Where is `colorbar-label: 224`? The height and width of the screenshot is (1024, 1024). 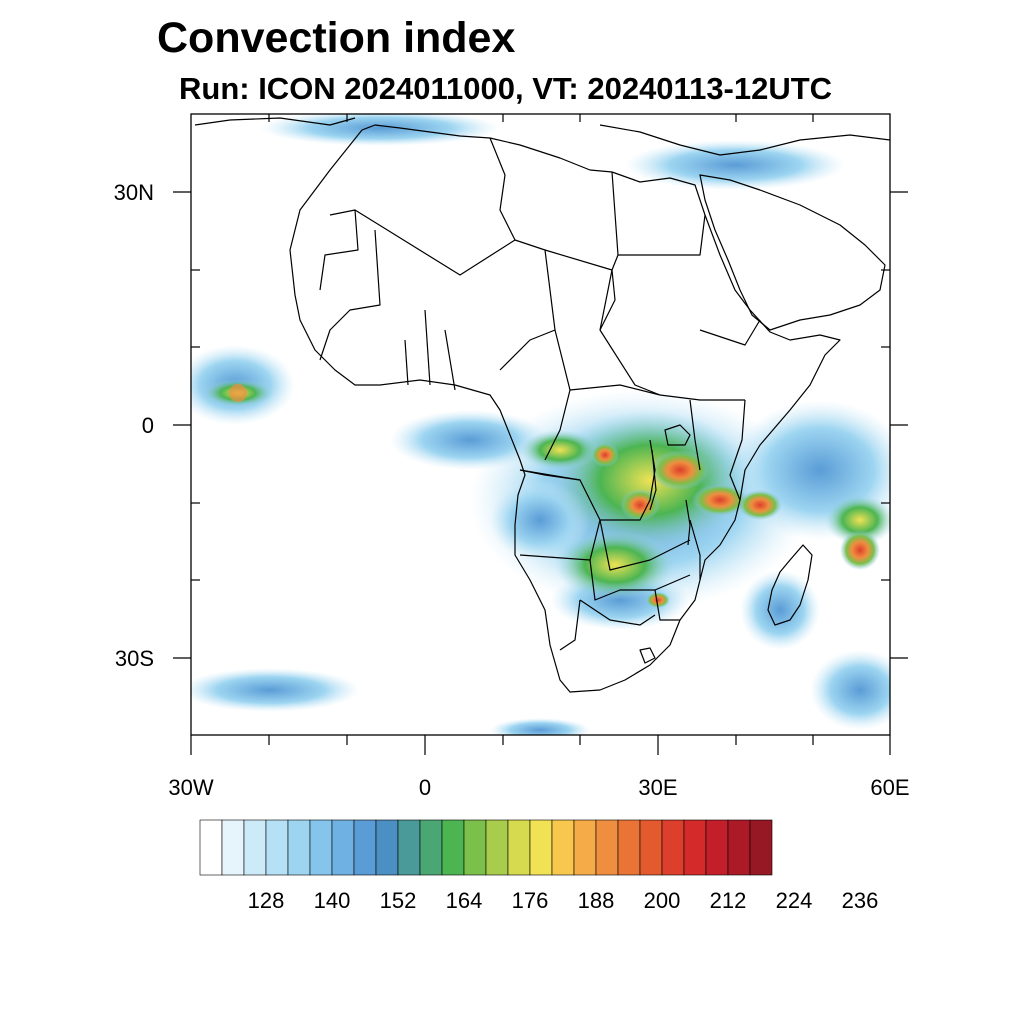
colorbar-label: 224 is located at coordinates (794, 900).